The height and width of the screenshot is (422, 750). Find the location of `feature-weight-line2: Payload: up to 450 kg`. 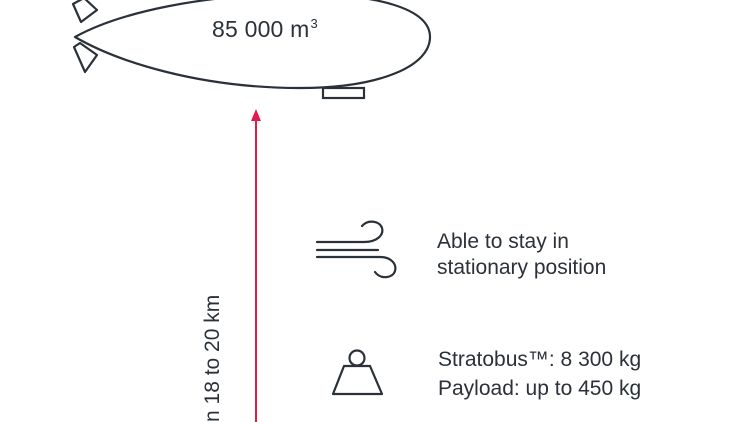

feature-weight-line2: Payload: up to 450 kg is located at coordinates (540, 388).